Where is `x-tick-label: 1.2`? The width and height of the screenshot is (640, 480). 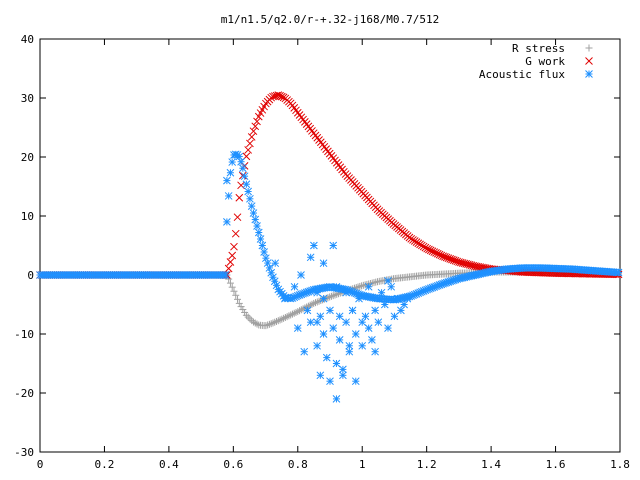
x-tick-label: 1.2 is located at coordinates (427, 464).